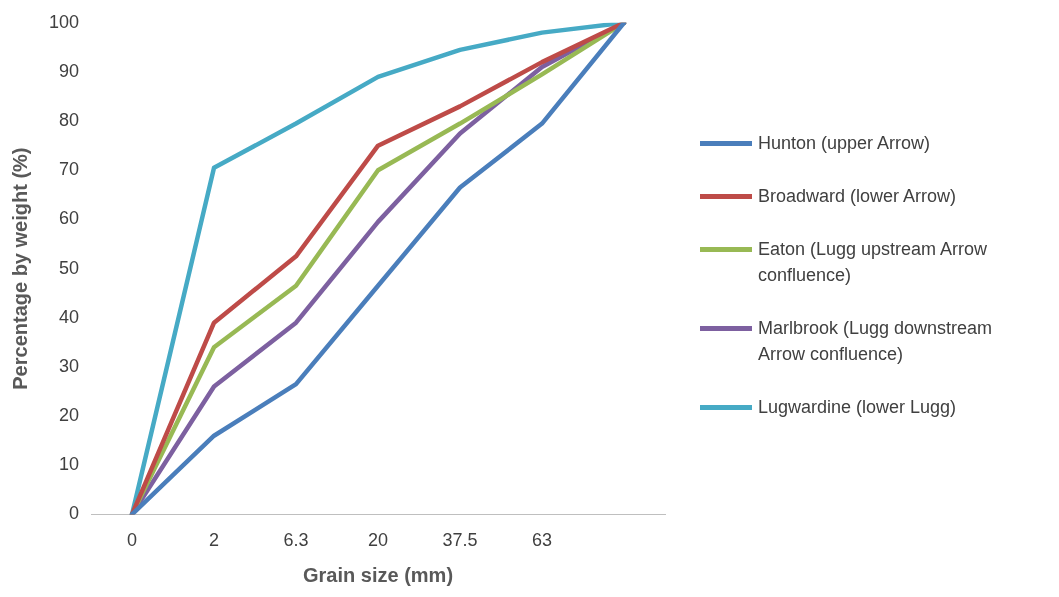  What do you see at coordinates (873, 262) in the screenshot?
I see `legend-label: Eaton (Lugg upstream Arrow confluence)` at bounding box center [873, 262].